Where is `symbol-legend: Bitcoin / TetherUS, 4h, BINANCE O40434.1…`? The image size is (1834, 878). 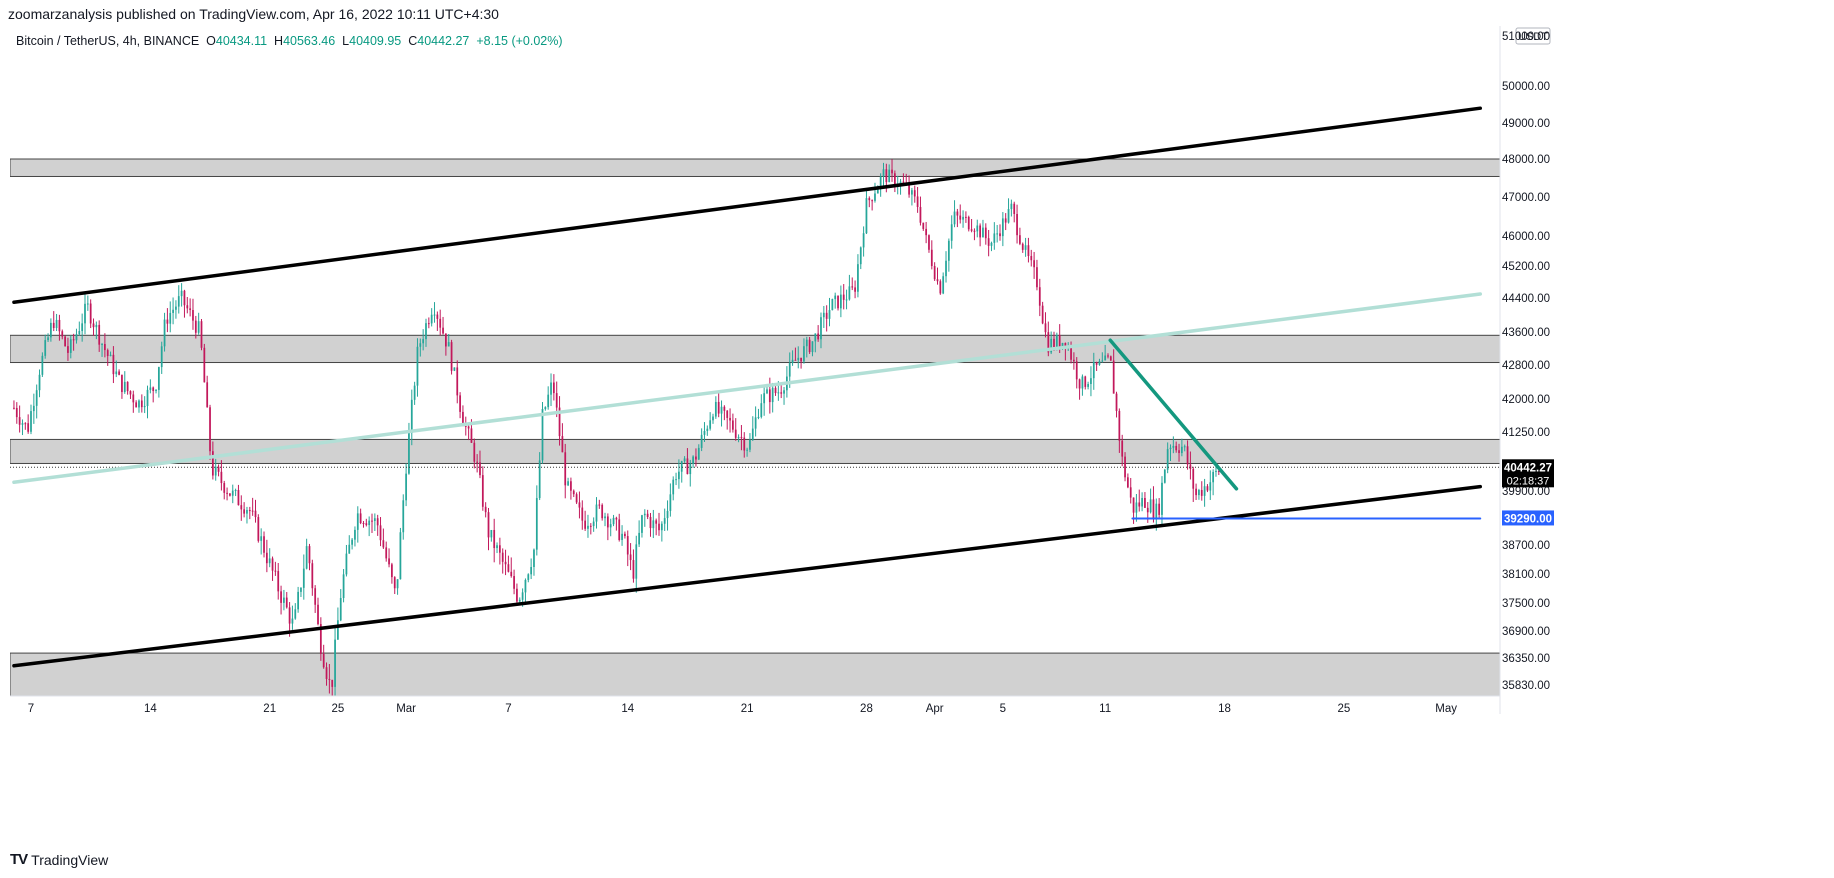
symbol-legend: Bitcoin / TetherUS, 4h, BINANCE O40434.1… is located at coordinates (289, 41).